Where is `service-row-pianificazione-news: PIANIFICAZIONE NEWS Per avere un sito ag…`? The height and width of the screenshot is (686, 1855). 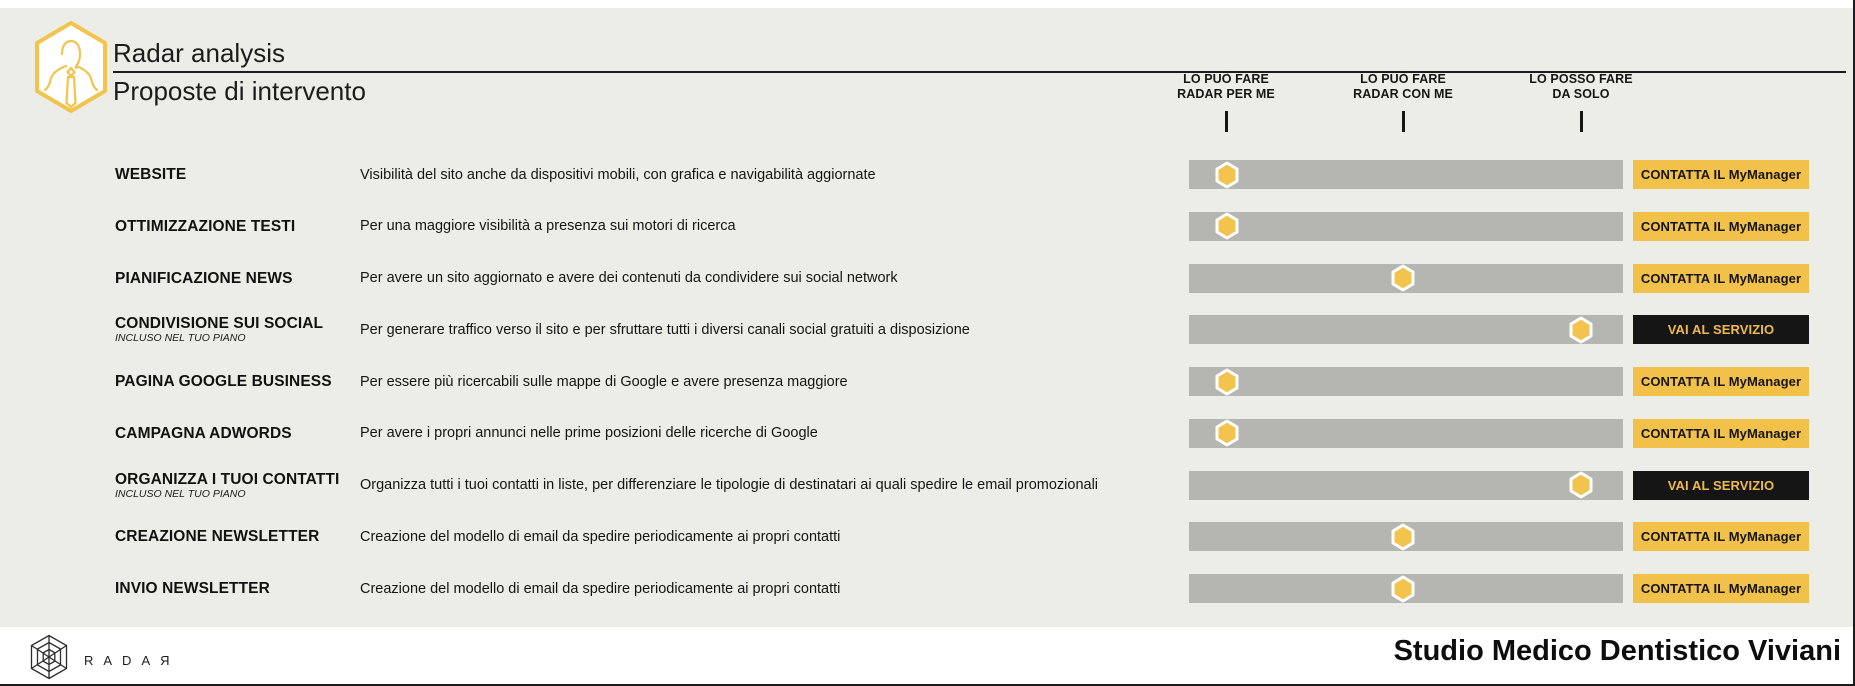 service-row-pianificazione-news: PIANIFICAZIONE NEWS Per avere un sito ag… is located at coordinates (926, 289).